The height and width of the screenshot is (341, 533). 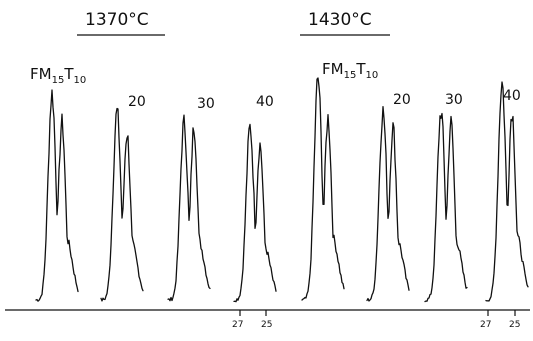 What do you see at coordinates (514, 325) in the screenshot?
I see `x-tick-label-1430-25: 25` at bounding box center [514, 325].